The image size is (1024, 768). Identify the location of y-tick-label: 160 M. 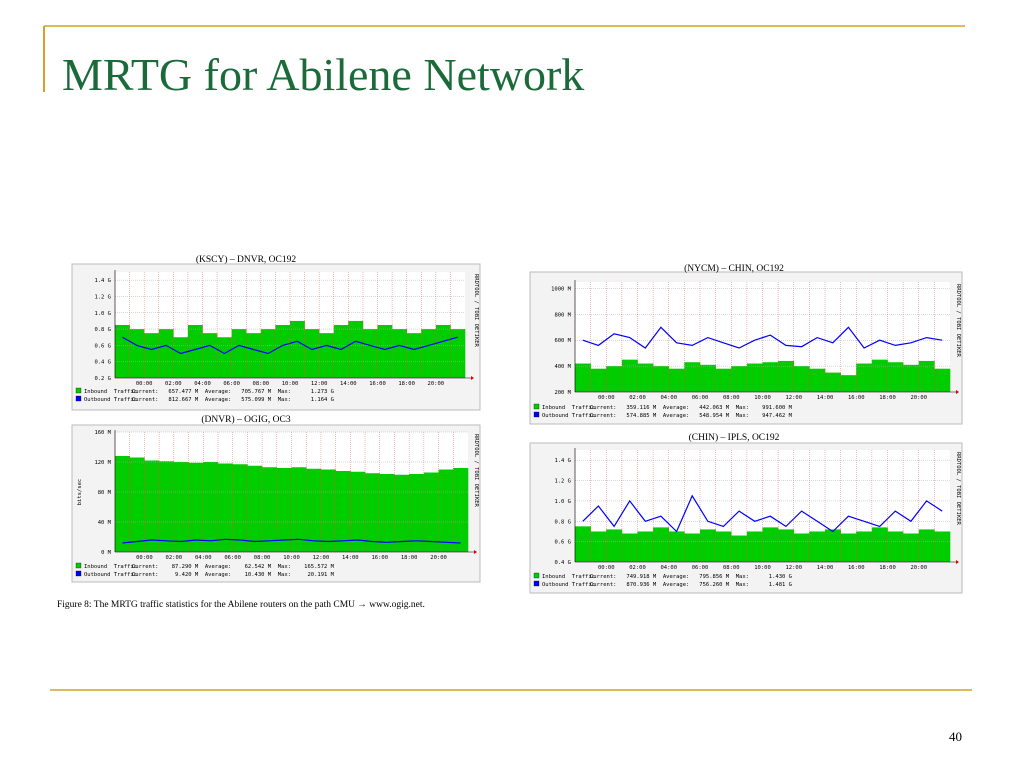
(102, 433).